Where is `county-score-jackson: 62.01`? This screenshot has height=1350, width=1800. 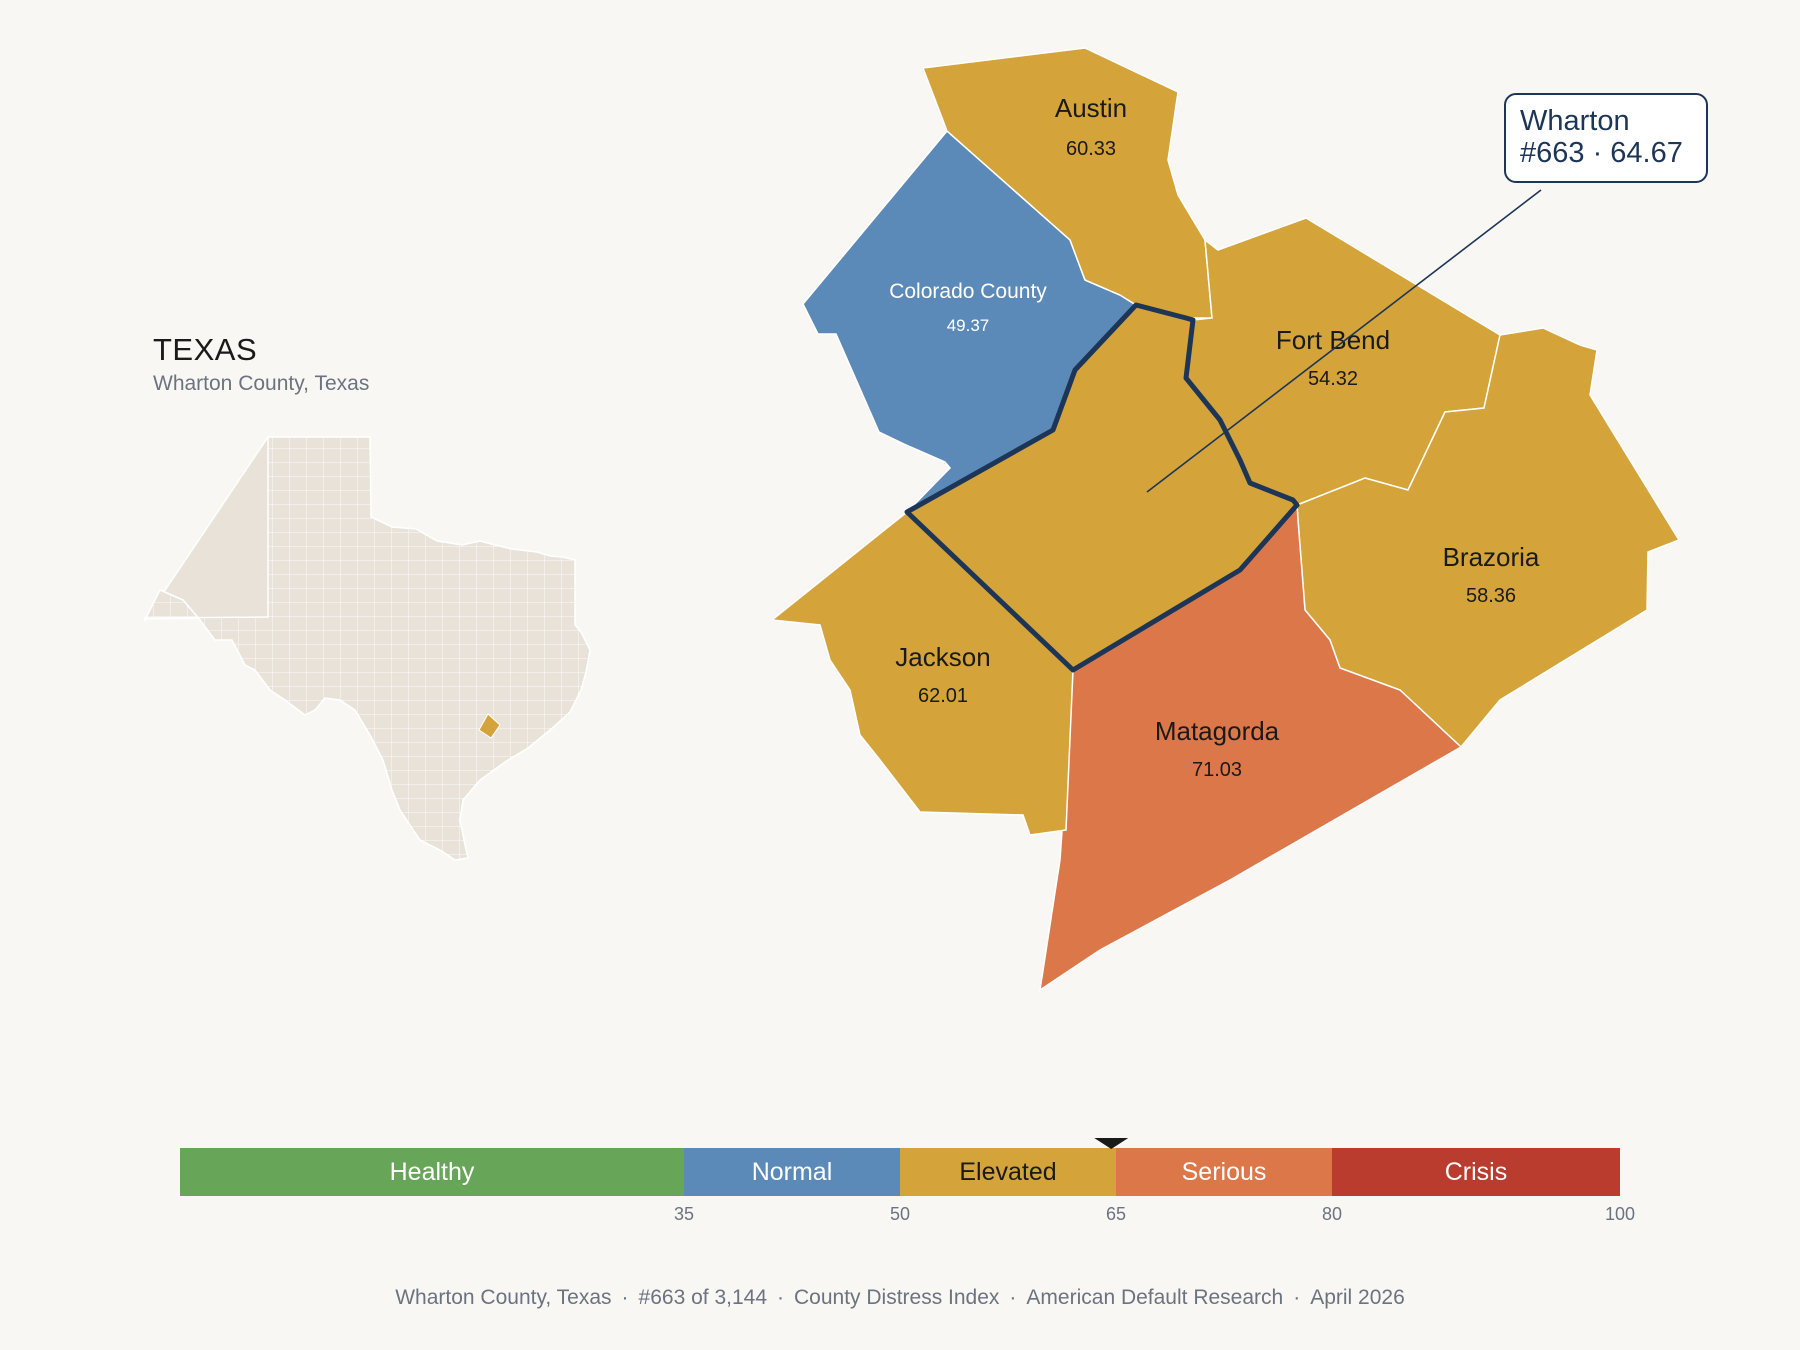
county-score-jackson: 62.01 is located at coordinates (943, 696).